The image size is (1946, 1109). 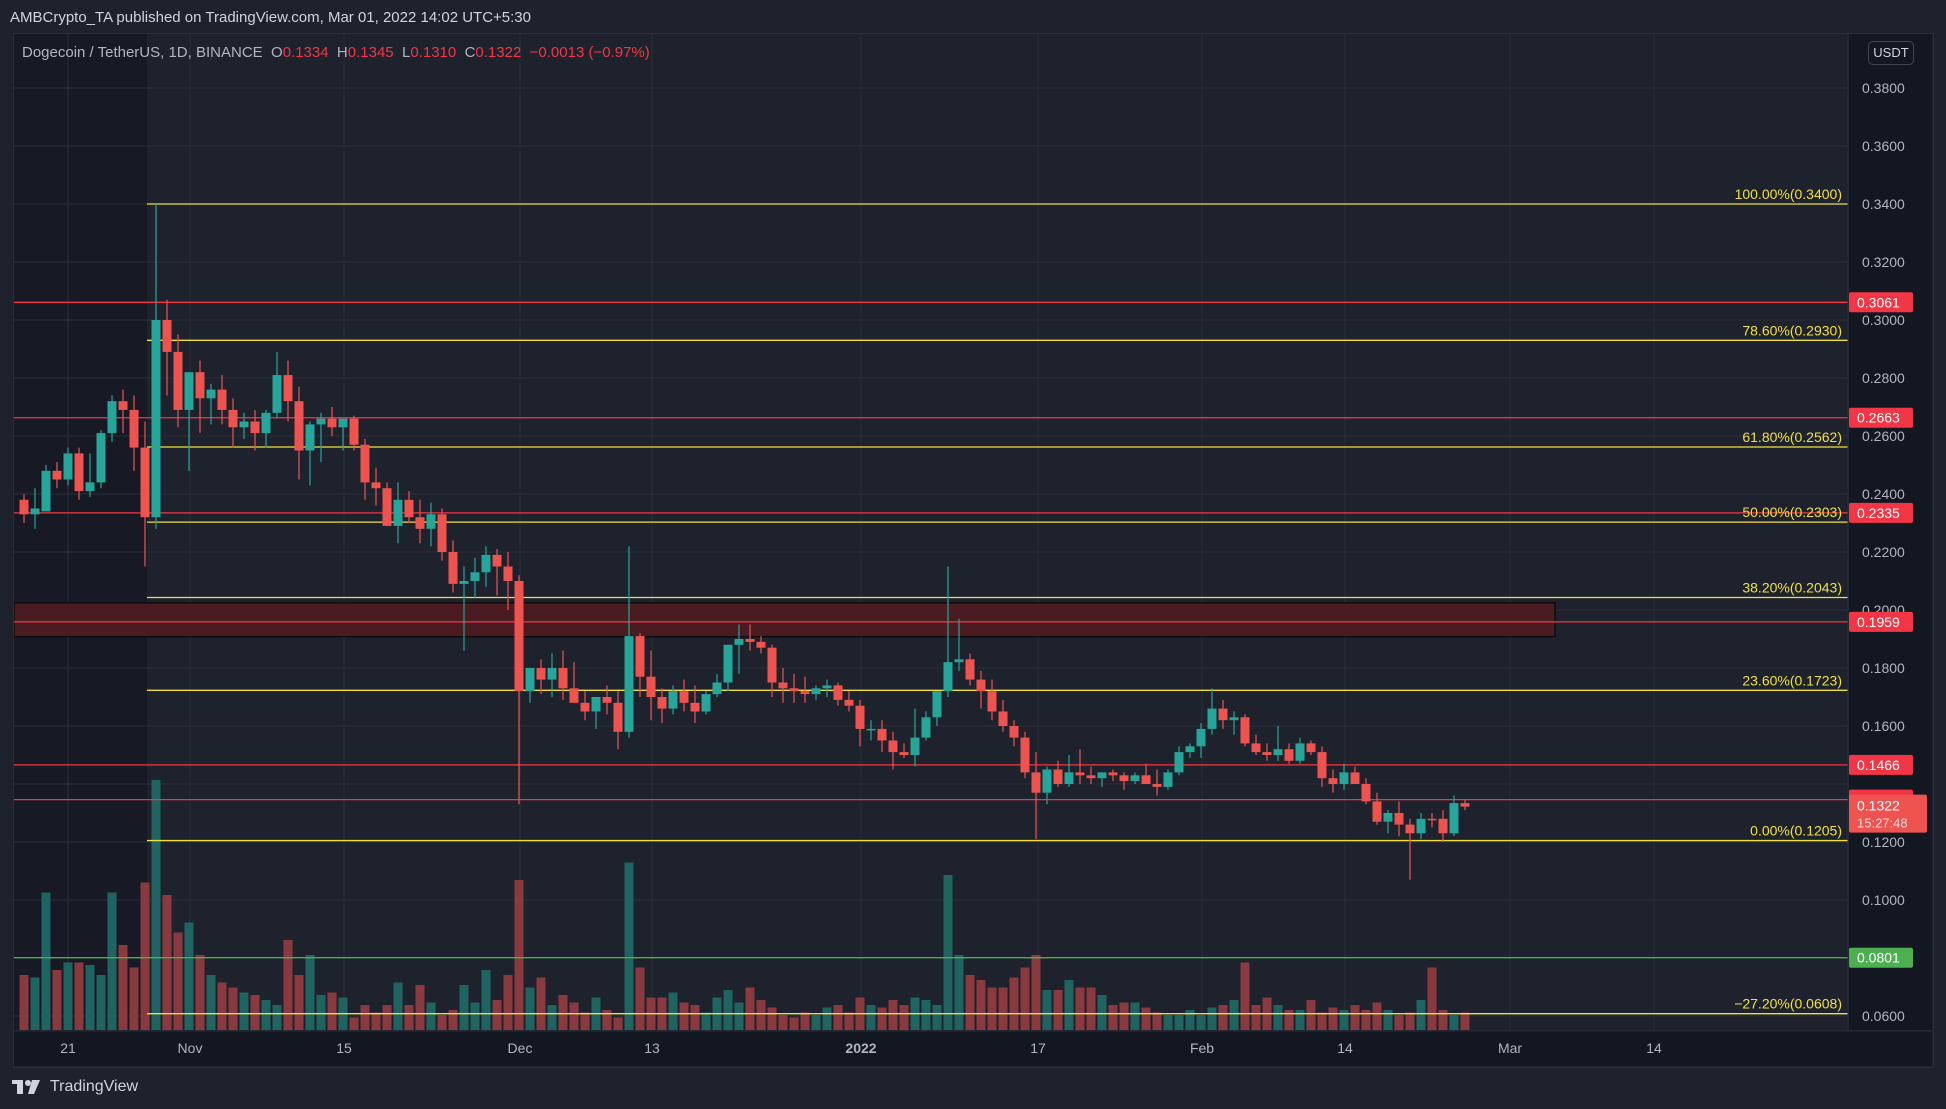 What do you see at coordinates (75, 1087) in the screenshot?
I see `tradingview-logo: TradingView` at bounding box center [75, 1087].